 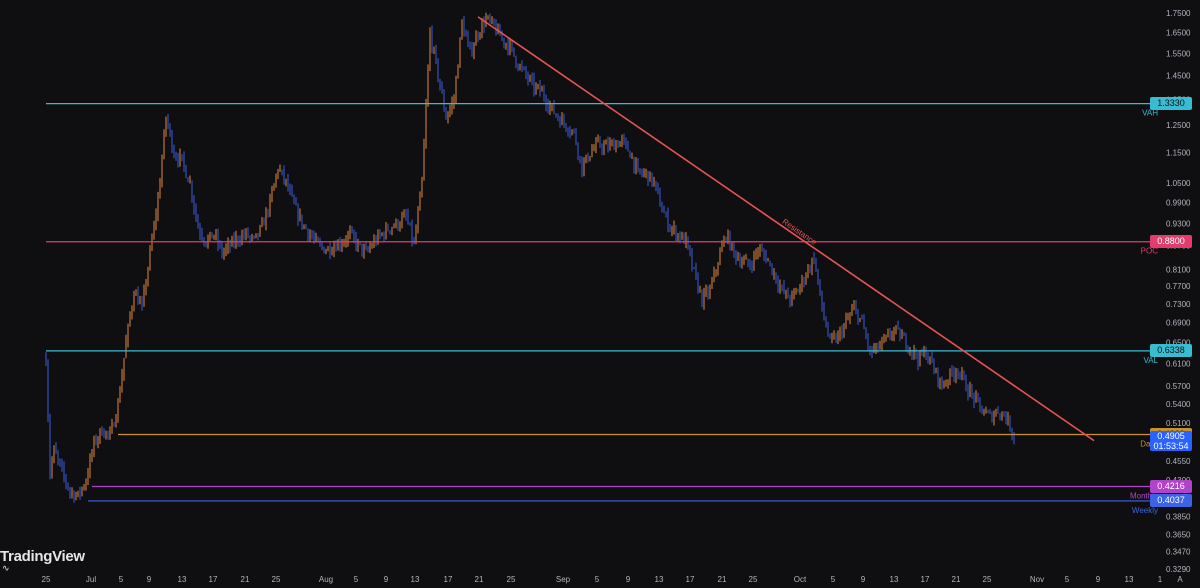 I want to click on price-tick-label: 1.1500, so click(x=1178, y=153).